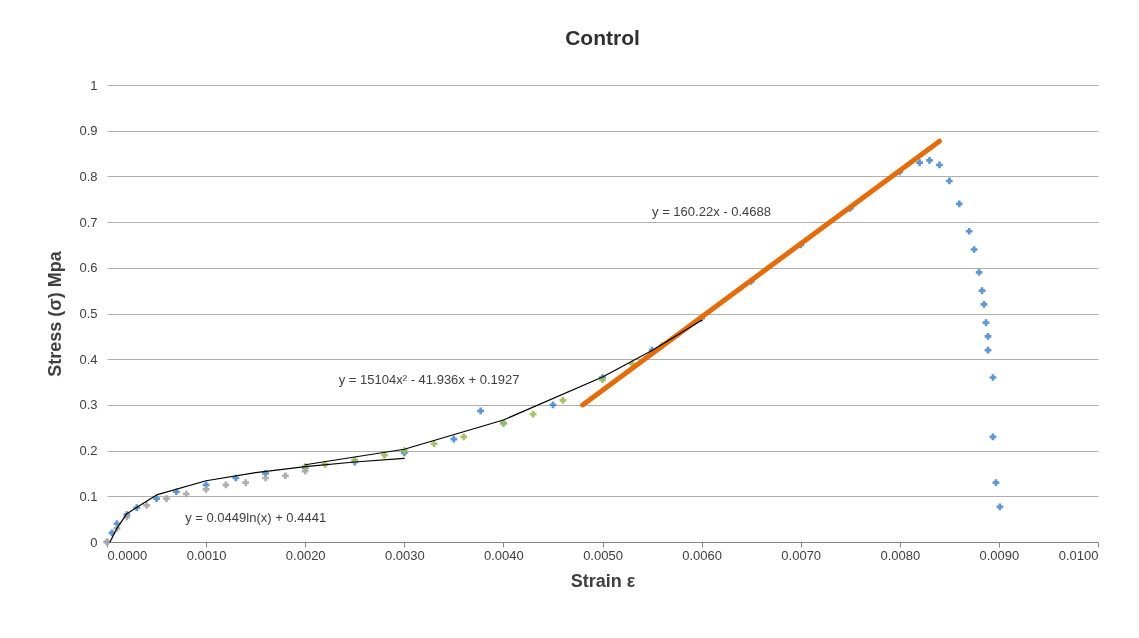 The width and height of the screenshot is (1139, 638). What do you see at coordinates (602, 37) in the screenshot?
I see `chart-title: Control` at bounding box center [602, 37].